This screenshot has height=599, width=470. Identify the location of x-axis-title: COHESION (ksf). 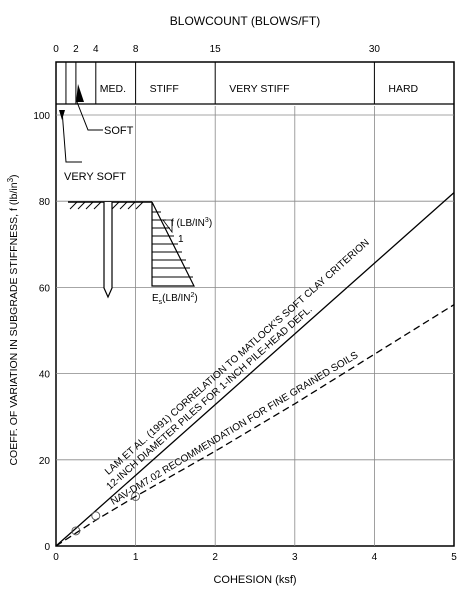
(254, 580).